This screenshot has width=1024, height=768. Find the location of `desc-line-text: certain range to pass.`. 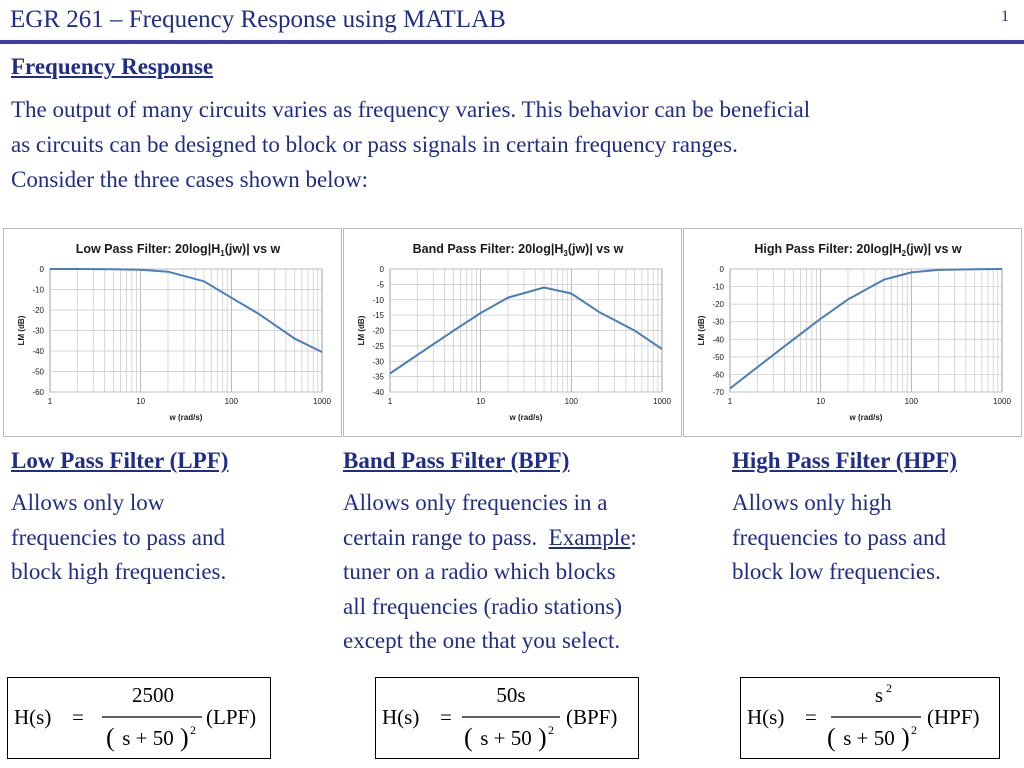

desc-line-text: certain range to pass. is located at coordinates (446, 537).